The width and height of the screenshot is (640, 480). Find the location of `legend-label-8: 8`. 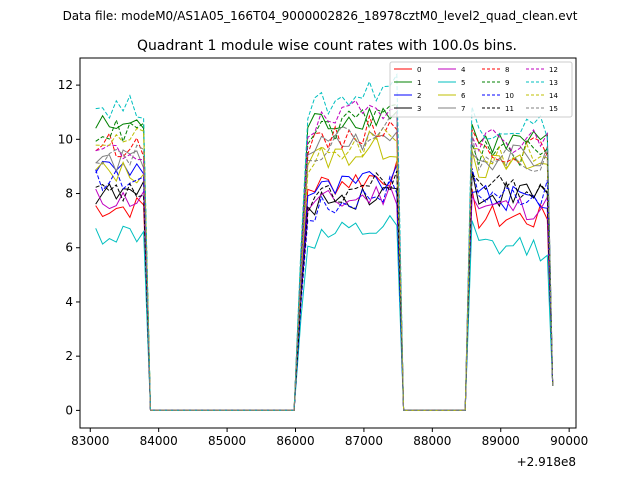

legend-label-8: 8 is located at coordinates (507, 70).